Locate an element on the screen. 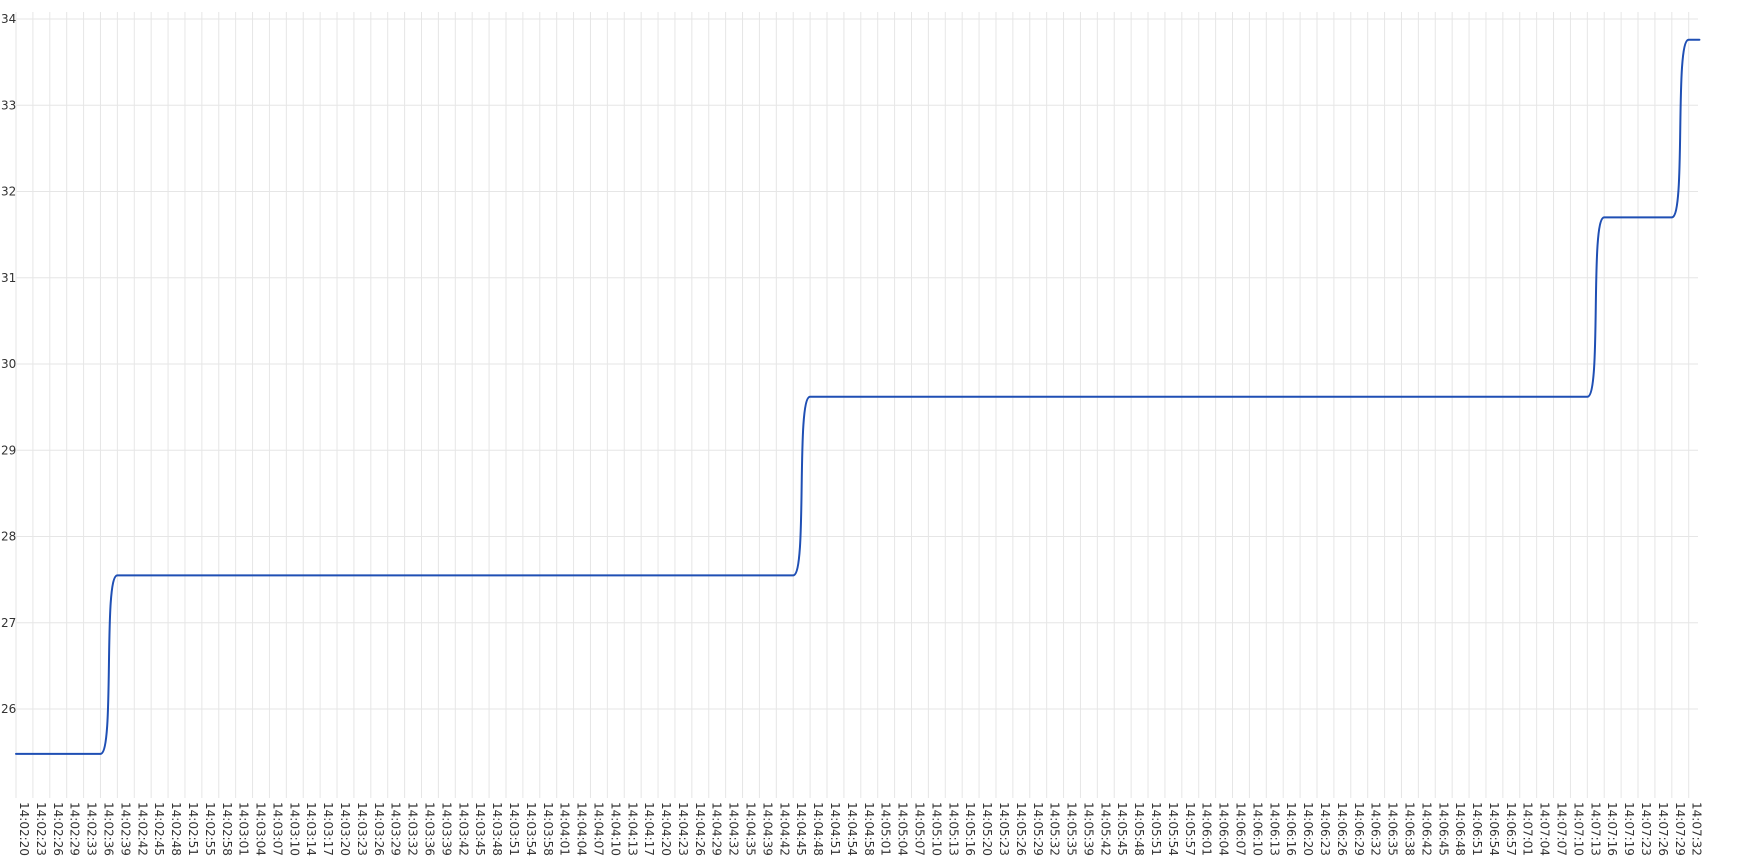 The image size is (1755, 858). x-tick-label: 14:06:16 is located at coordinates (1291, 829).